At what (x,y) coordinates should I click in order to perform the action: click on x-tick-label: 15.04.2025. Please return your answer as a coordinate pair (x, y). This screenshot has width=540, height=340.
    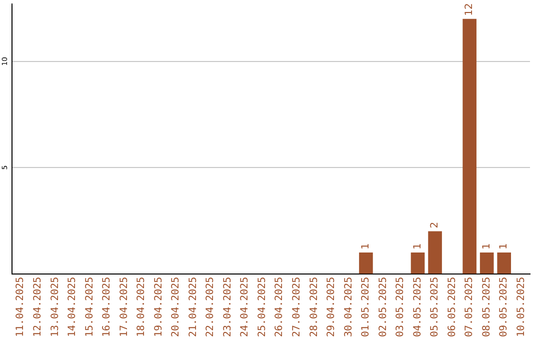
    Looking at the image, I should click on (90, 307).